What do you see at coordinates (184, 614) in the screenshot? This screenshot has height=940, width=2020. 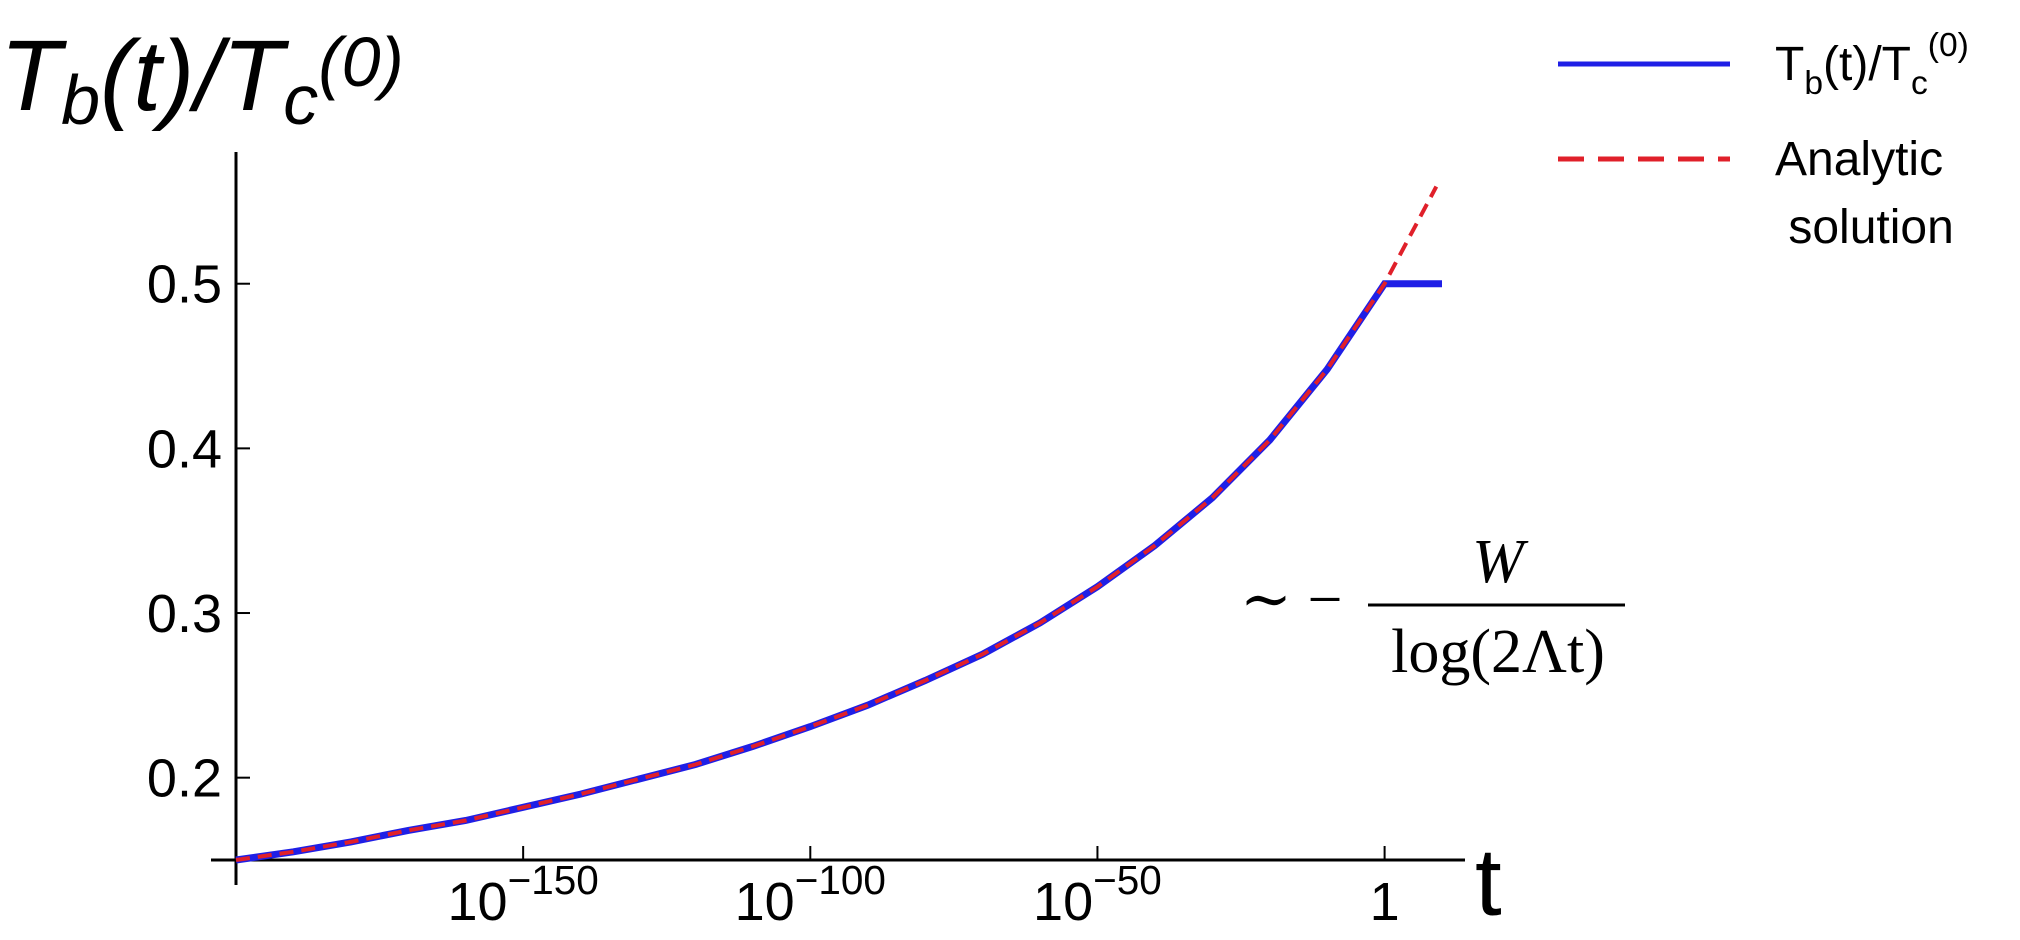 I see `y-tick-label: 0.3` at bounding box center [184, 614].